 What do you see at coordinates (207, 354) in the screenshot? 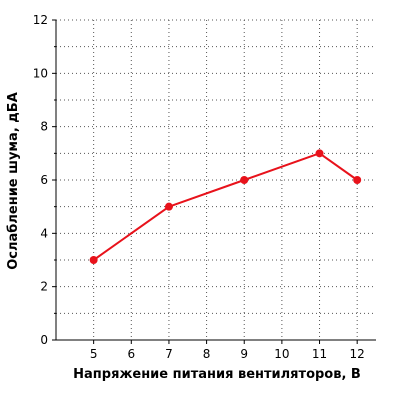
I see `x-tick-label: 8` at bounding box center [207, 354].